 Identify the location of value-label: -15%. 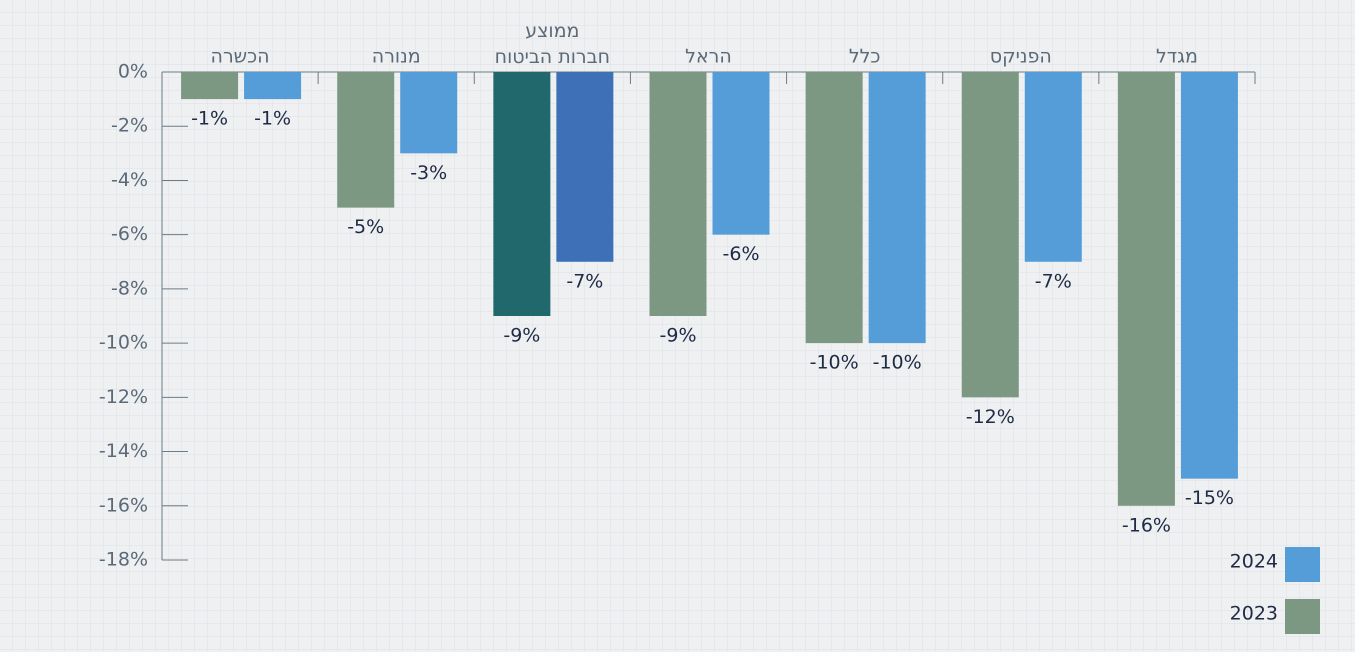
(1209, 498).